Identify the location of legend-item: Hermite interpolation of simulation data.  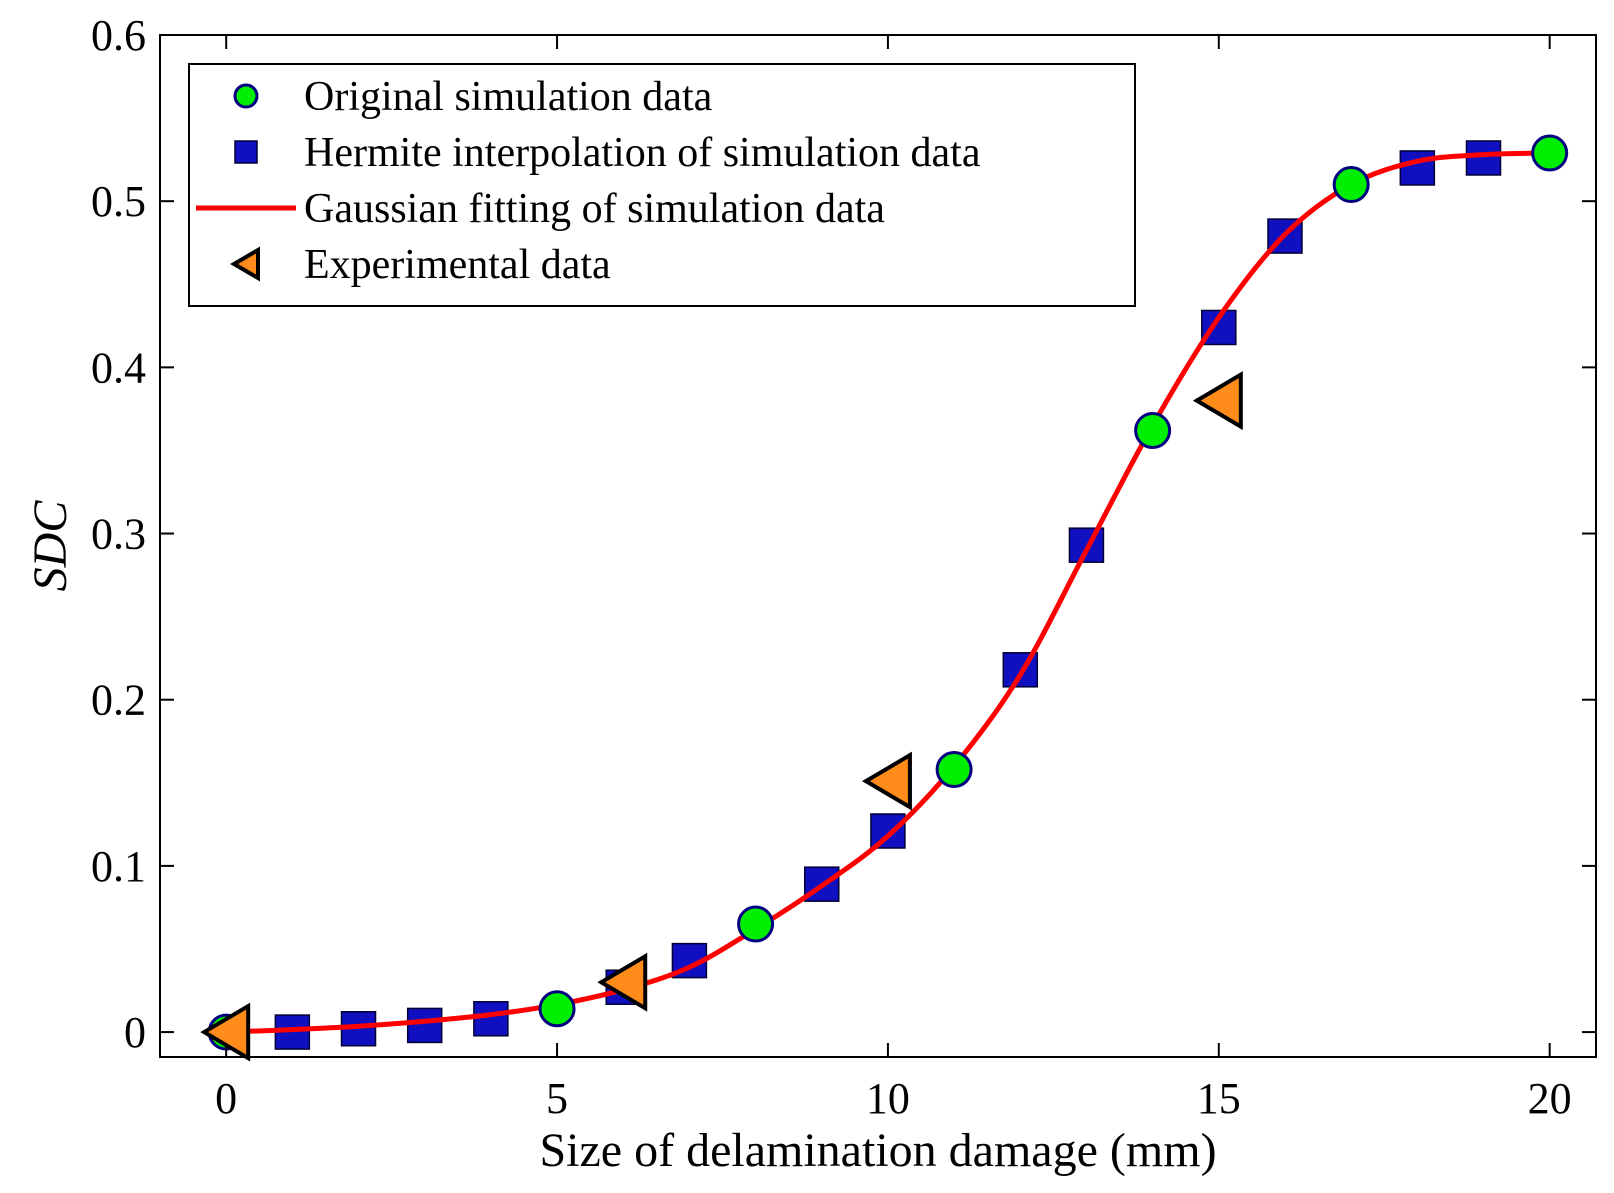
(607, 153).